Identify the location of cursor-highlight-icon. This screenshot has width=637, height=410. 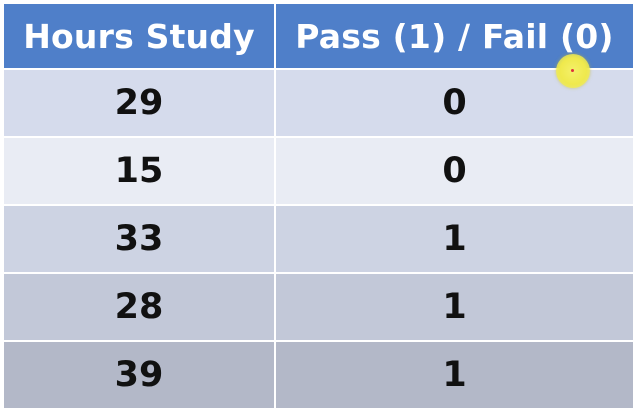
(573, 71).